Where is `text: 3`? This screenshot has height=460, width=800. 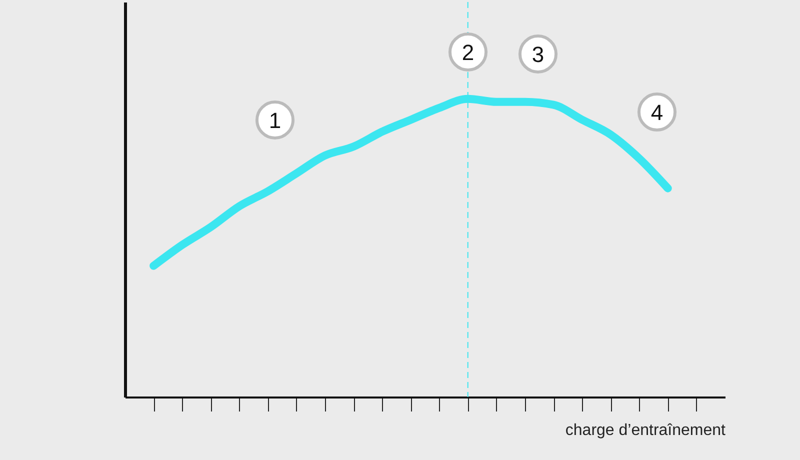
text: 3 is located at coordinates (538, 54).